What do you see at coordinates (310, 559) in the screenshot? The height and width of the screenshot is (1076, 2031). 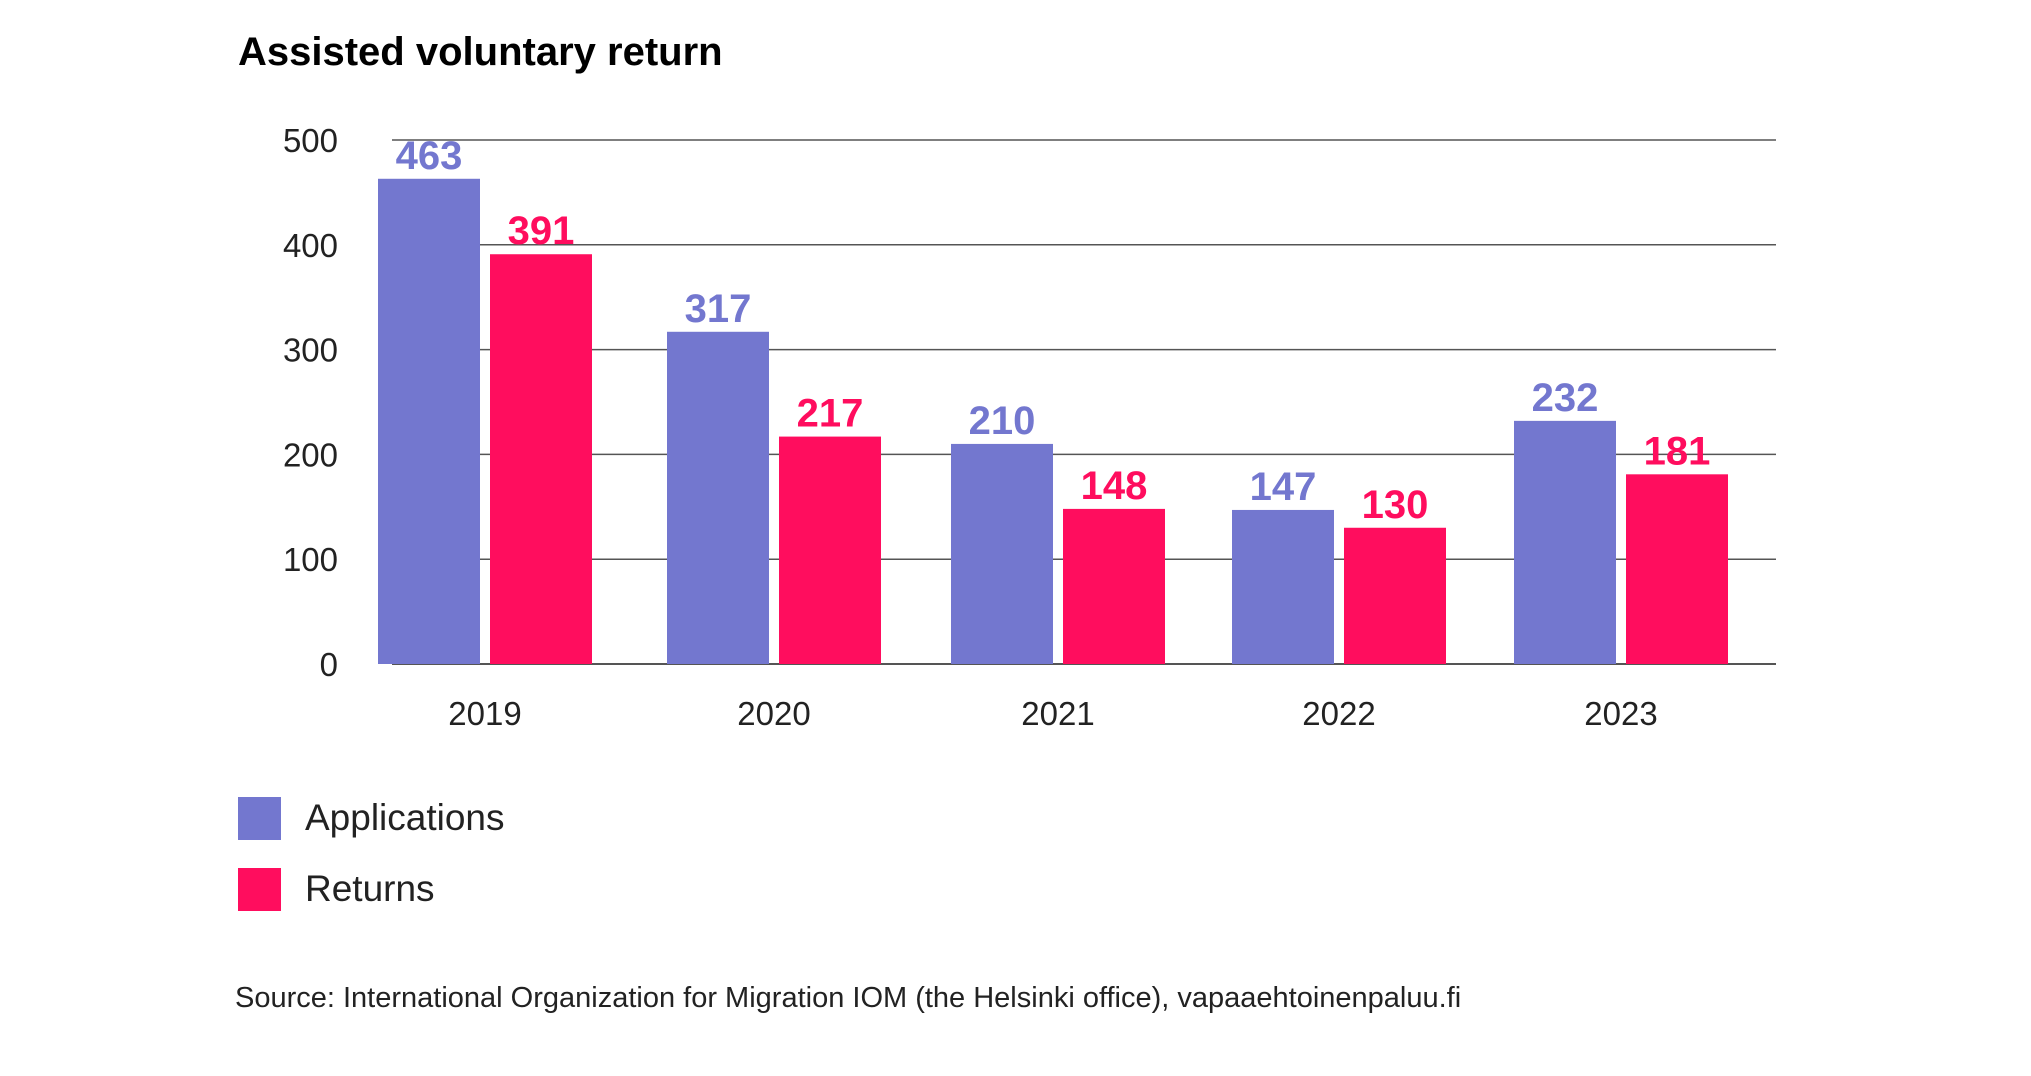 I see `y-tick-label-100: 100` at bounding box center [310, 559].